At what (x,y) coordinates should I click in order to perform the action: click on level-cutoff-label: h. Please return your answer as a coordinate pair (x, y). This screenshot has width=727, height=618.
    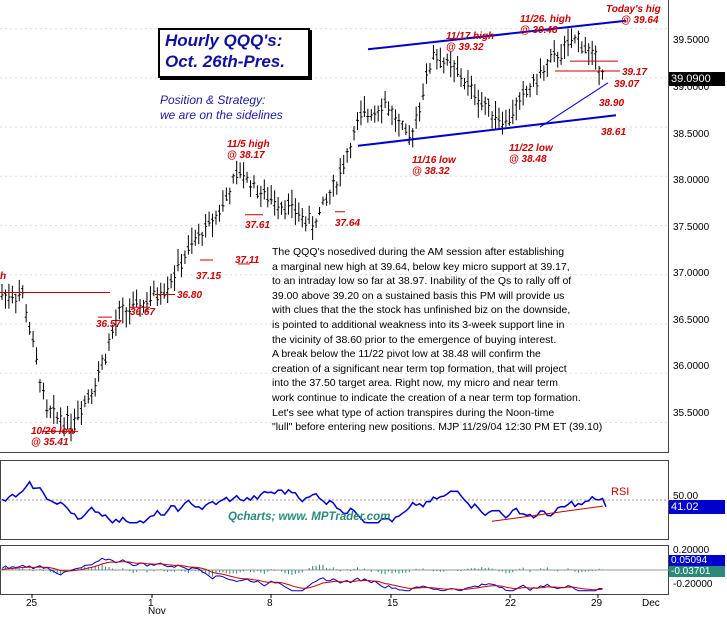
    Looking at the image, I should click on (3, 276).